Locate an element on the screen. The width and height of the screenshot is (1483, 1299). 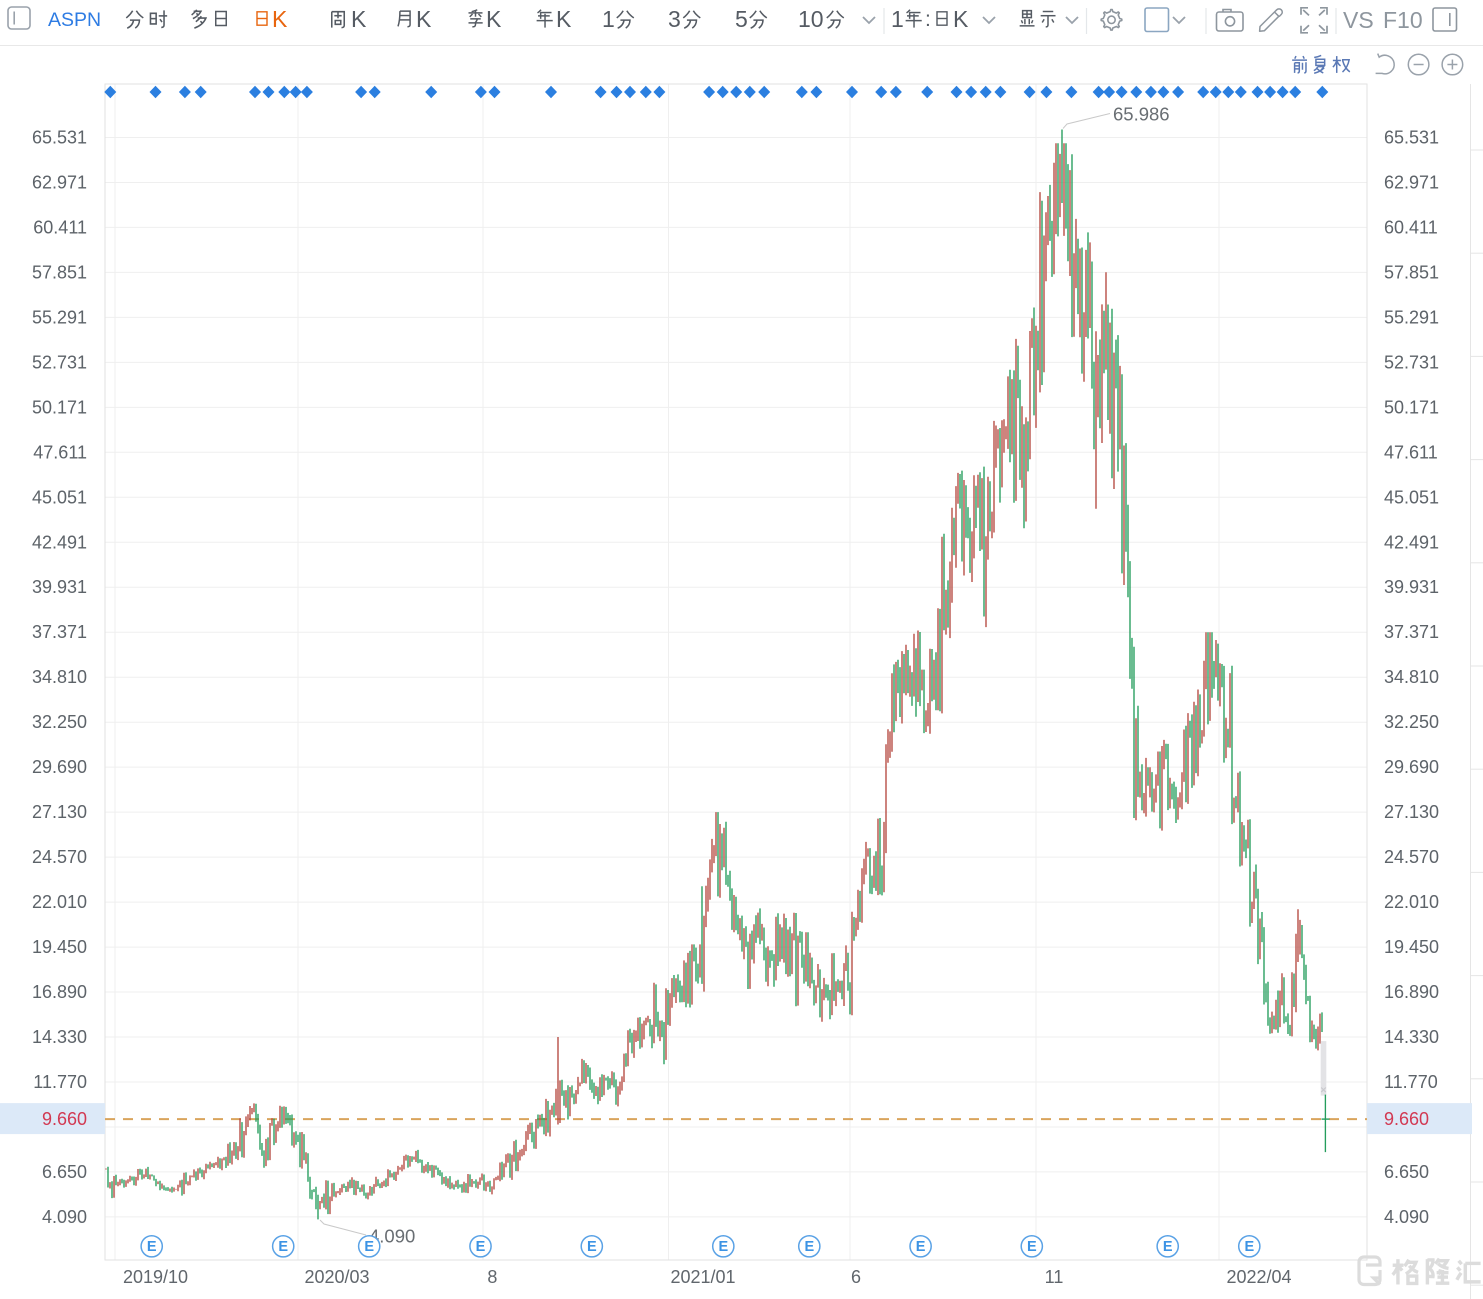
svg-text: 10 is located at coordinates (811, 19).